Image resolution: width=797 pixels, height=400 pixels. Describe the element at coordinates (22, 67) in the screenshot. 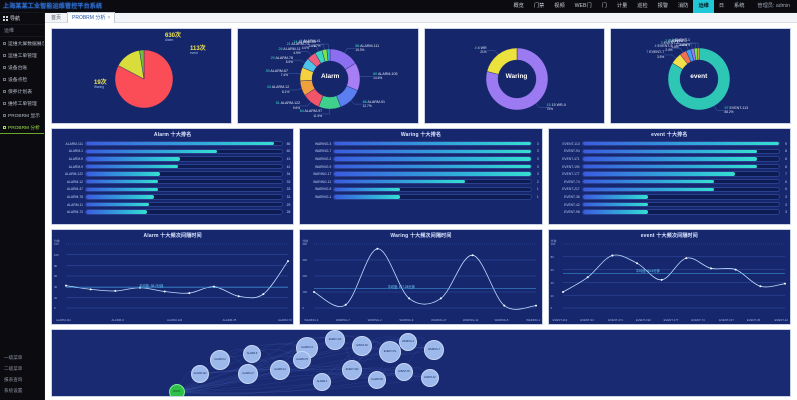

I see `sidebar-item-2: 设备台账` at that location.